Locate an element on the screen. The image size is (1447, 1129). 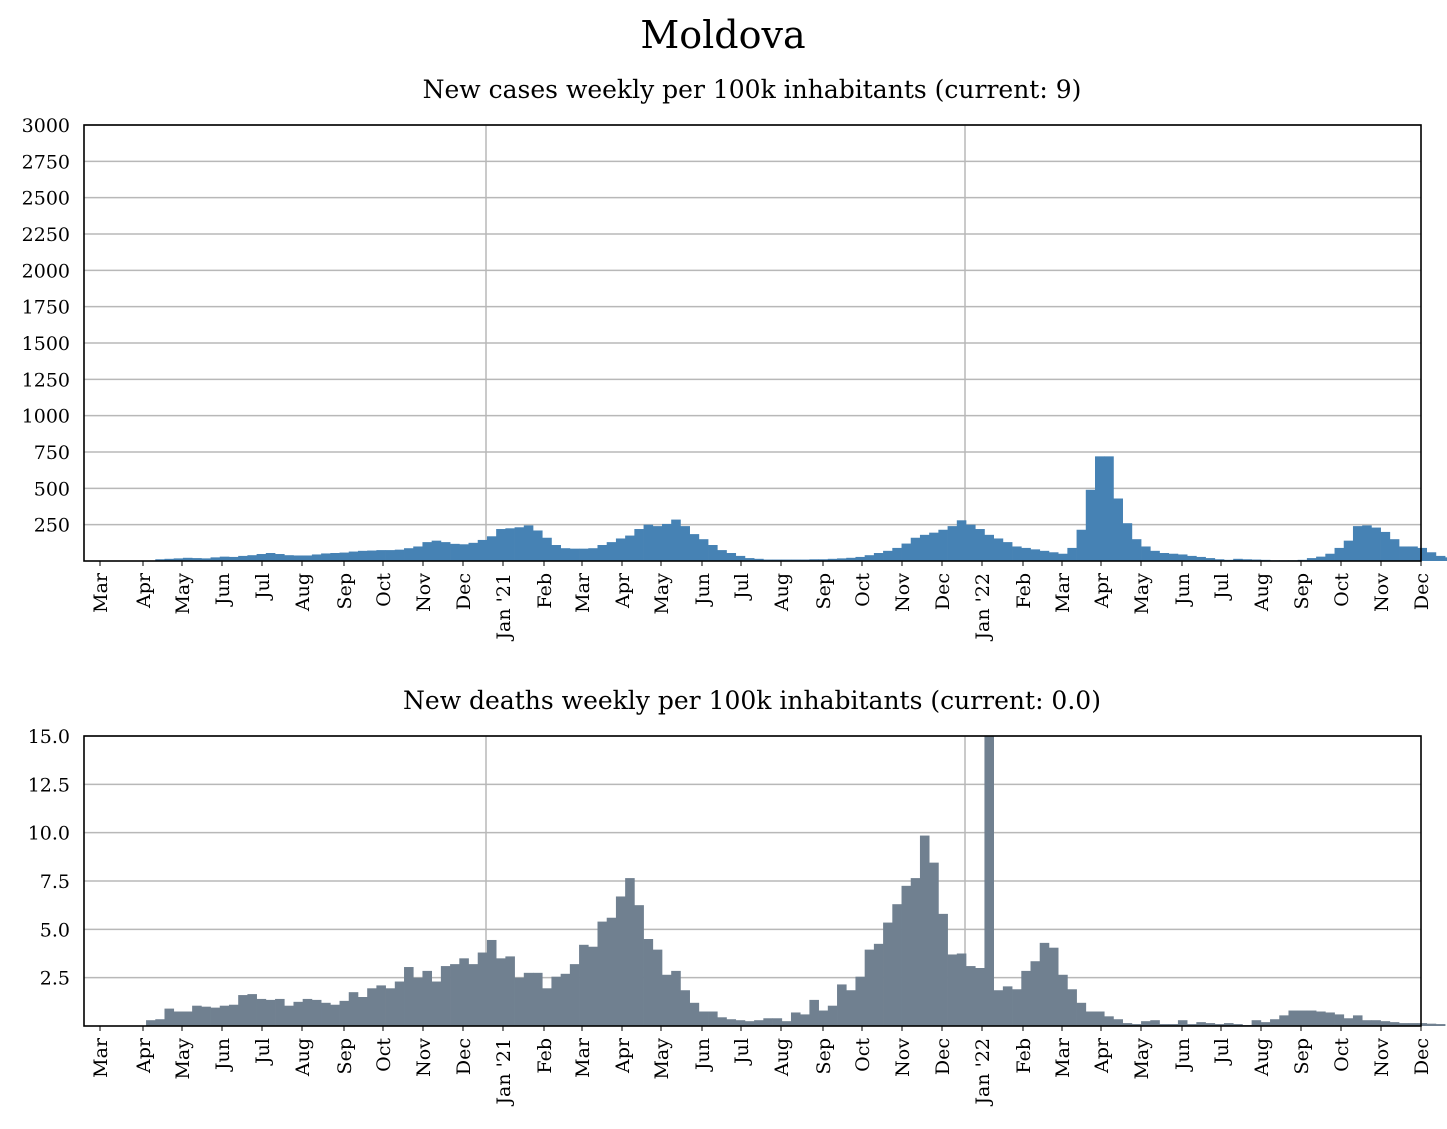
cases-x-tick-label: Mar is located at coordinates (583, 592).